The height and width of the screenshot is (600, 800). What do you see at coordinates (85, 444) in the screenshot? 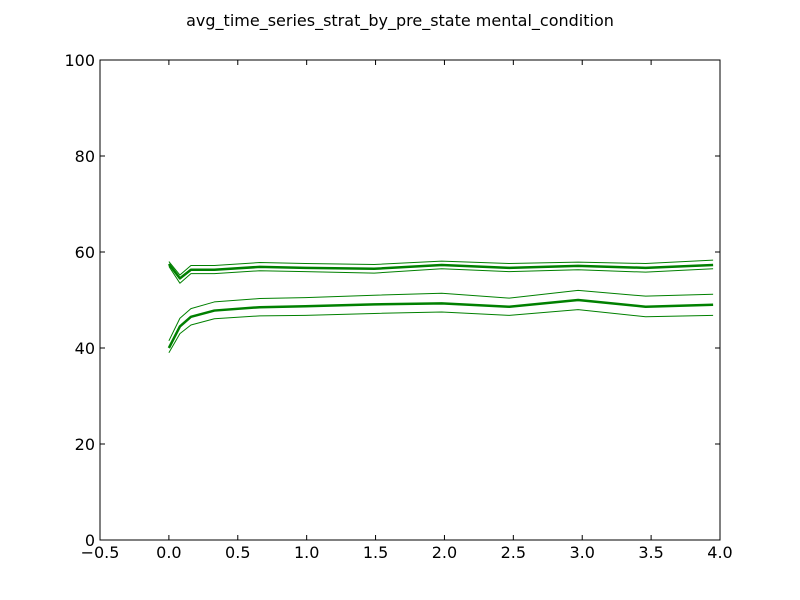
I see `y-tick-label: 20` at bounding box center [85, 444].